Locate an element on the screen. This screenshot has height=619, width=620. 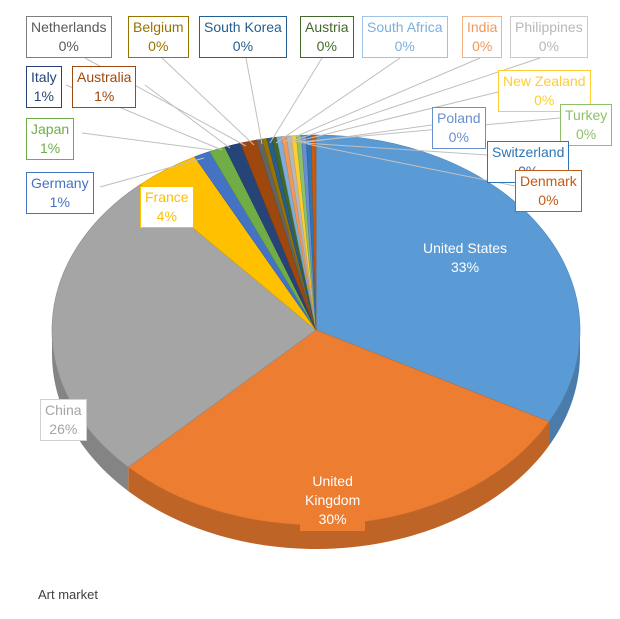
data-label-south-korea: South Korea 0% is located at coordinates (243, 37).